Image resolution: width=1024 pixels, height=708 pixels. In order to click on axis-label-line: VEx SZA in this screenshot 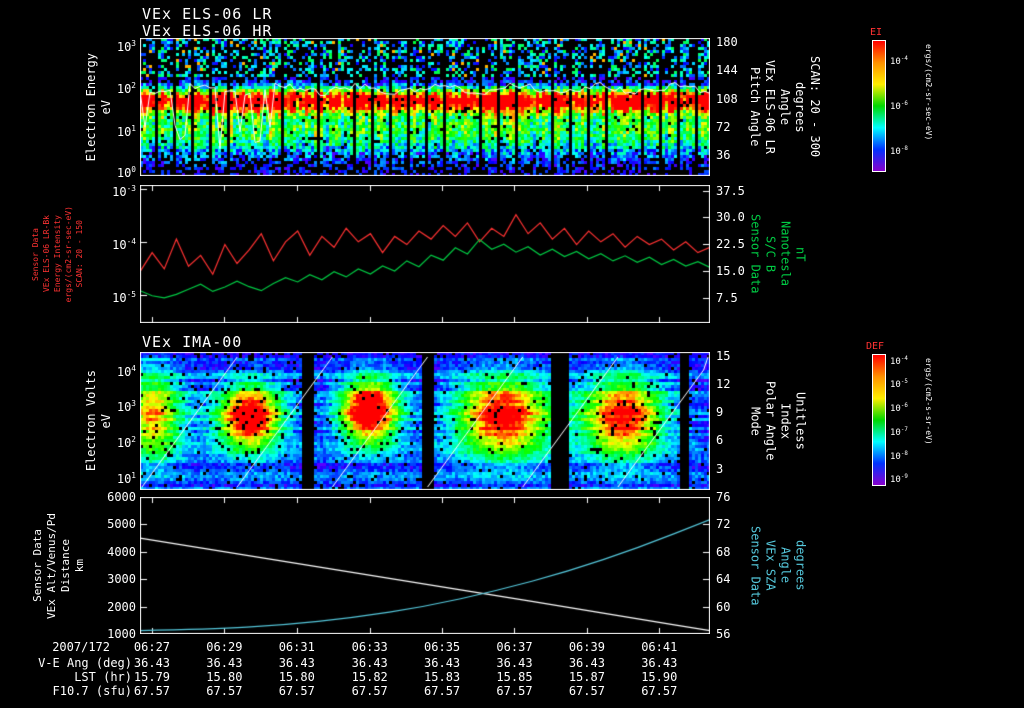, I will do `click(770, 565)`.